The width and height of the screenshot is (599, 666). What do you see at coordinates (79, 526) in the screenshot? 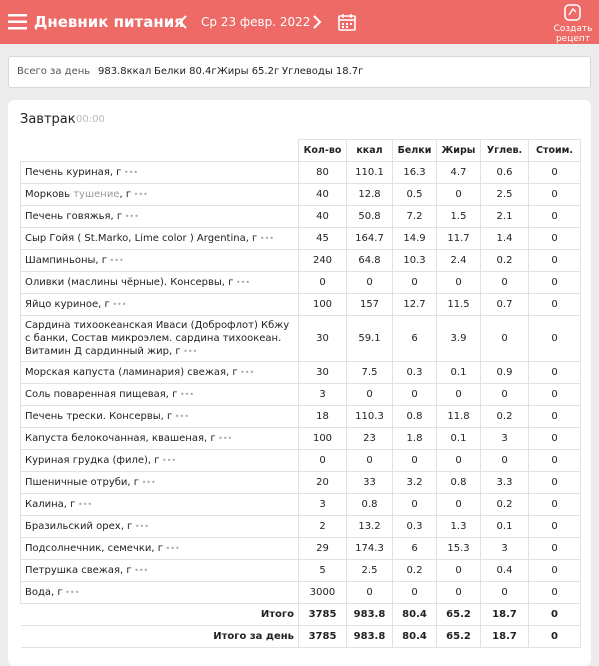
I see `food-name: Бразильский орех, г` at bounding box center [79, 526].